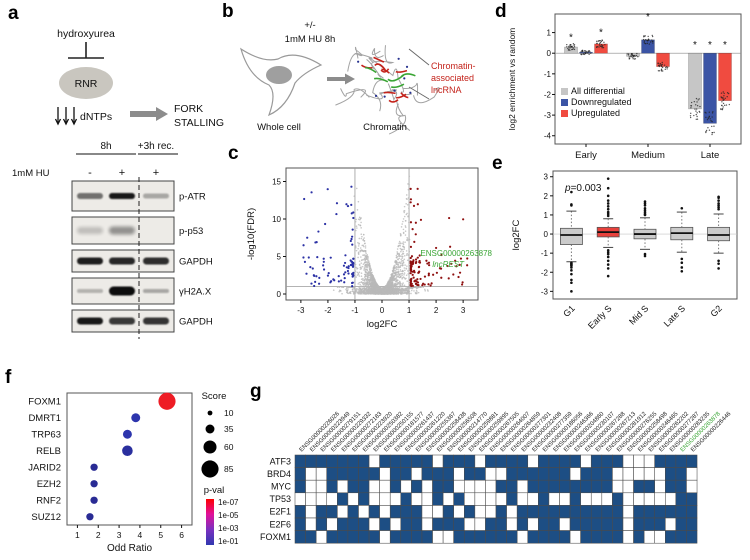 The height and width of the screenshot is (560, 750). I want to click on y-tick-label: -3, so click(545, 291).